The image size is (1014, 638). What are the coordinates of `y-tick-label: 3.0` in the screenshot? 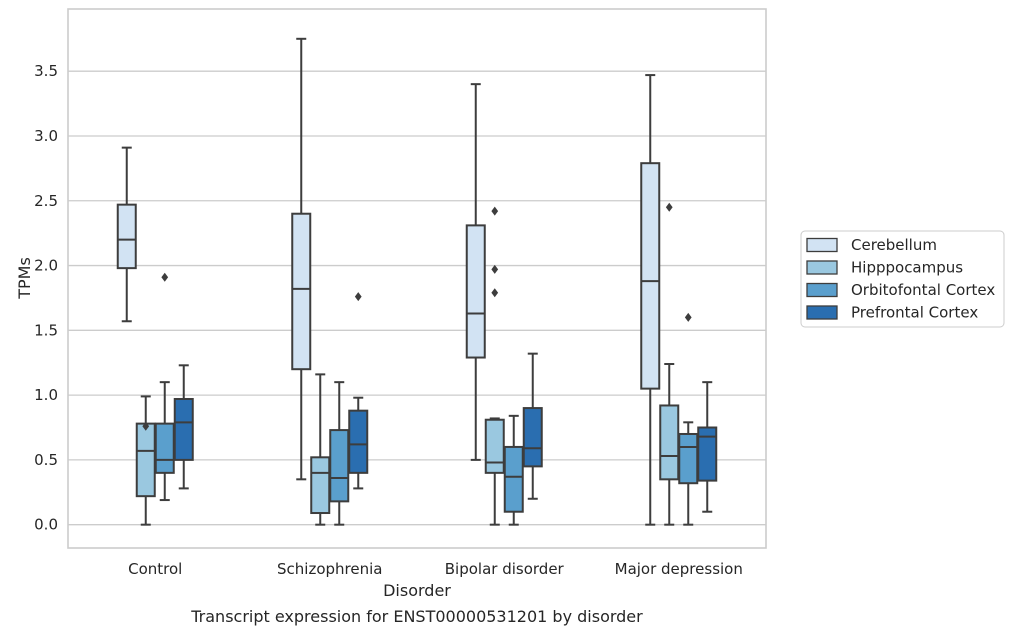 It's located at (46, 136).